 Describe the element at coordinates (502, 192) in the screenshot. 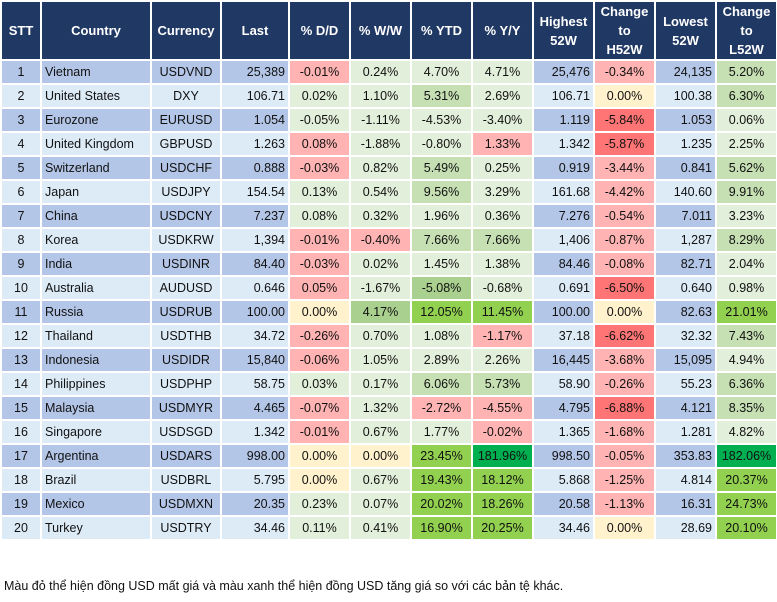

I see `cell-yy: 3.29%` at that location.